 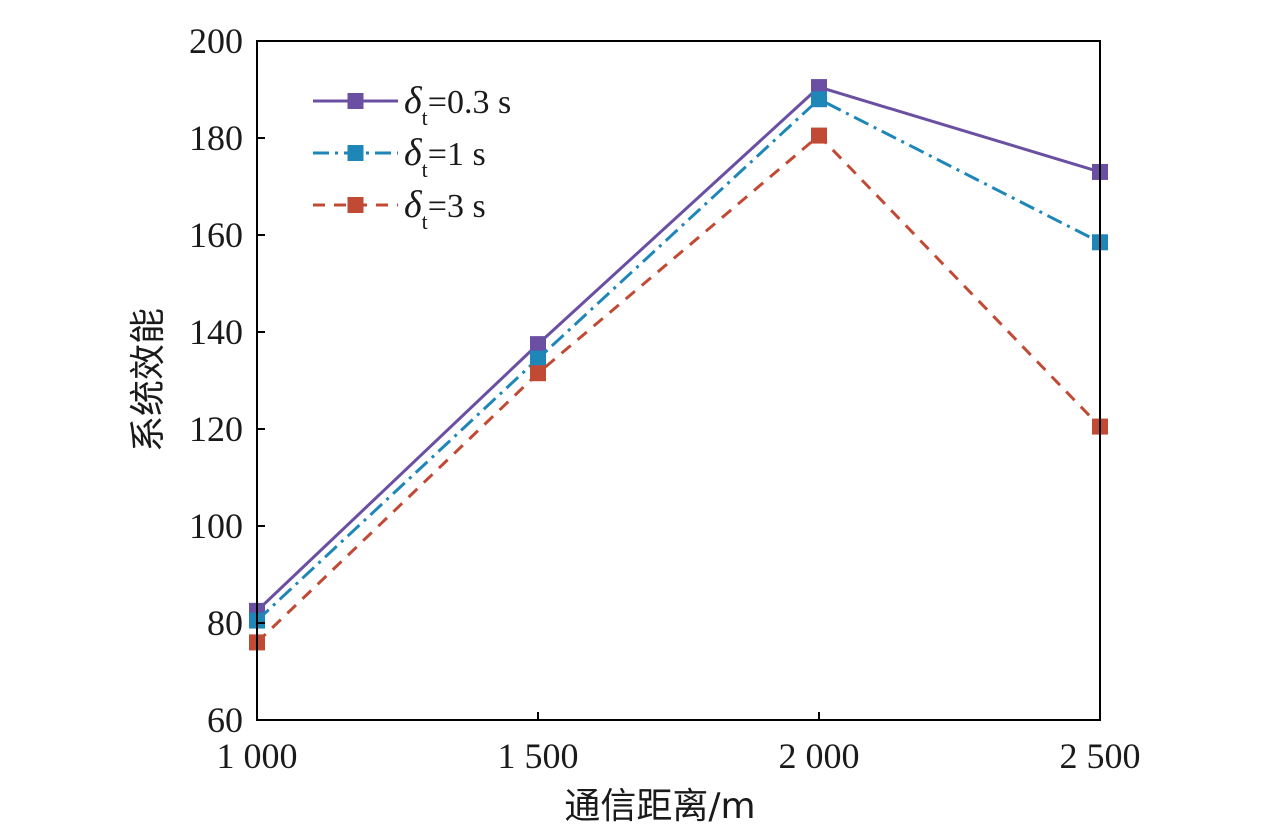 What do you see at coordinates (538, 756) in the screenshot?
I see `x-tick-label: 1 500` at bounding box center [538, 756].